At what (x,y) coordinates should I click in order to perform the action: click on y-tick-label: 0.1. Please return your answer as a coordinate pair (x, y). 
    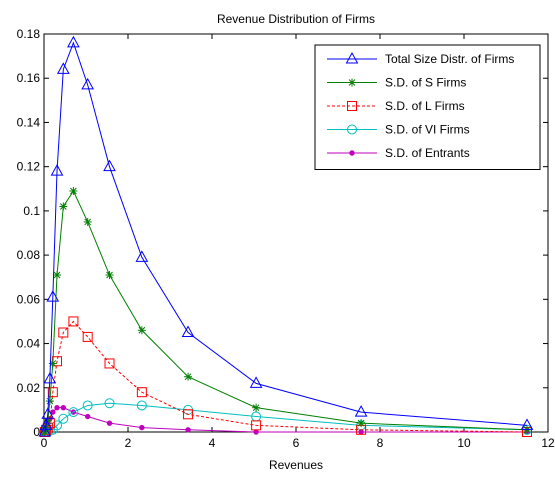
    Looking at the image, I should click on (31, 211).